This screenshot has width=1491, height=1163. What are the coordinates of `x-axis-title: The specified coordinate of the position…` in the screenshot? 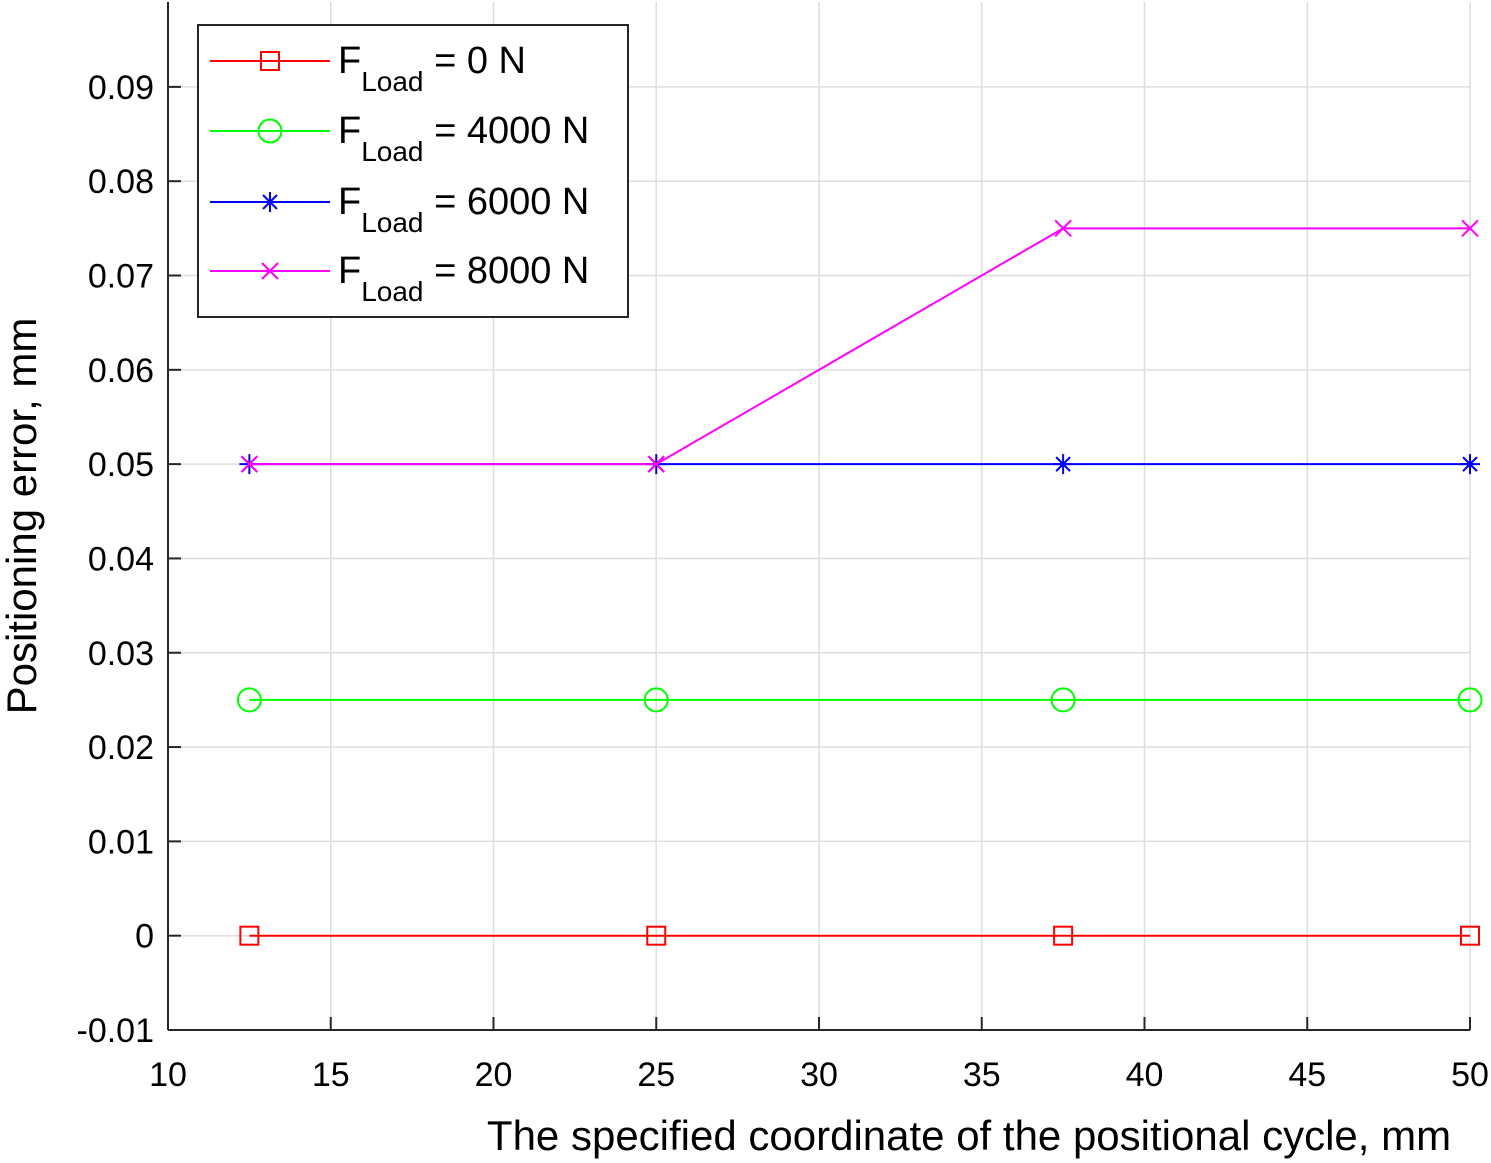 It's located at (969, 1135).